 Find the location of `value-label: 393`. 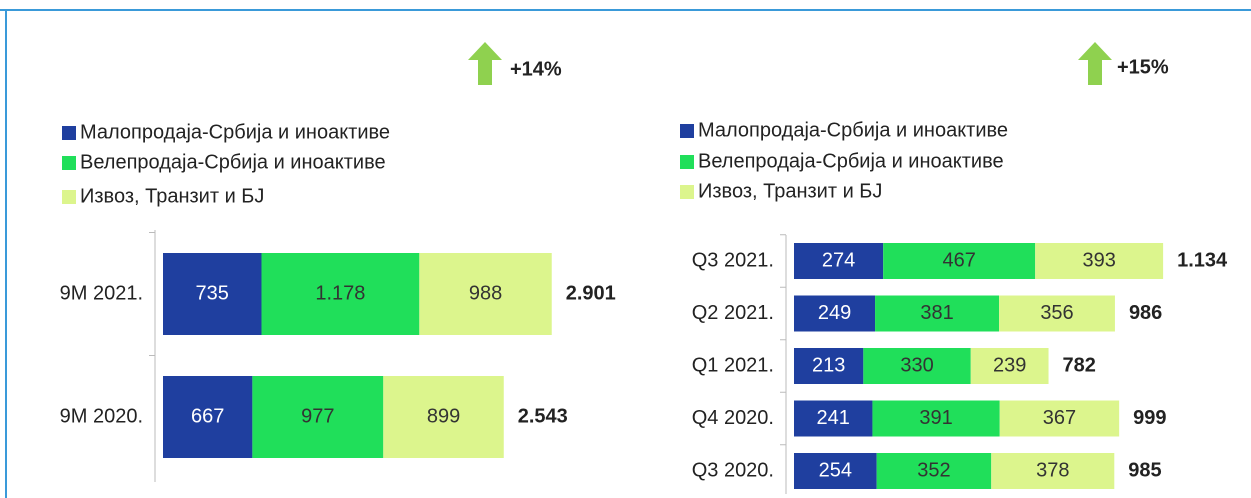

value-label: 393 is located at coordinates (1098, 260).